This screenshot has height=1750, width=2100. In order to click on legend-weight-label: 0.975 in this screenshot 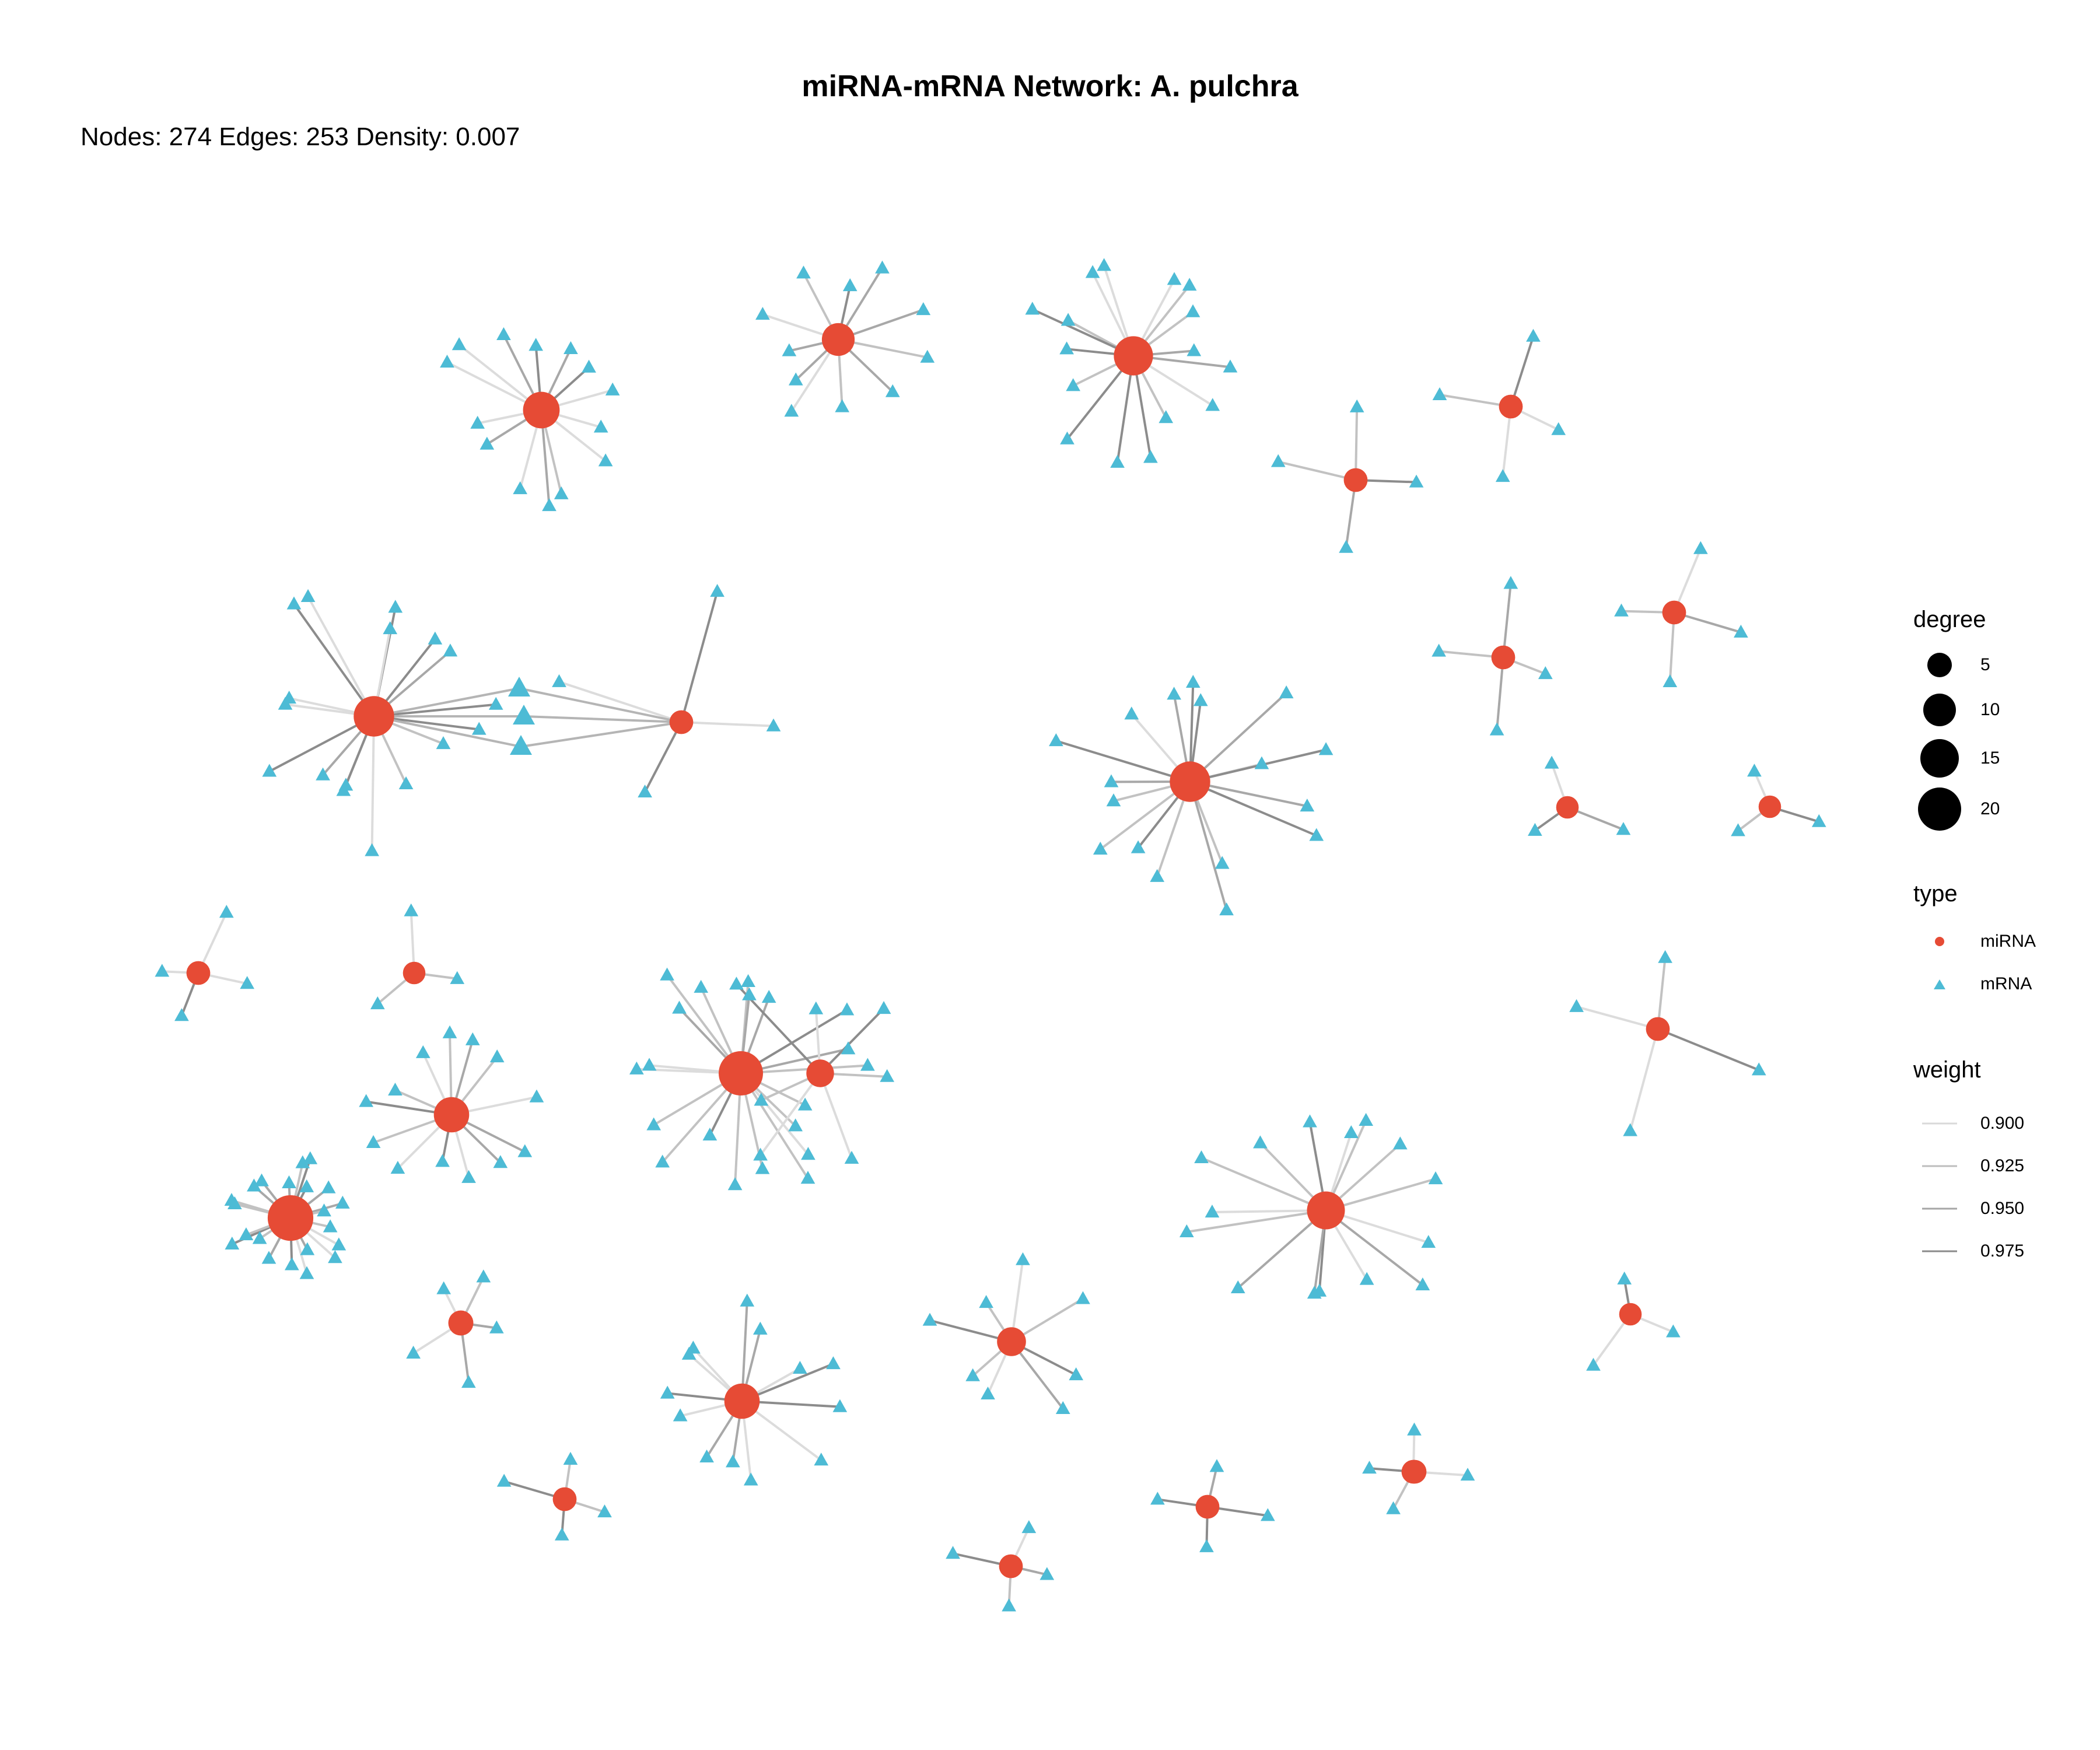, I will do `click(2002, 1251)`.